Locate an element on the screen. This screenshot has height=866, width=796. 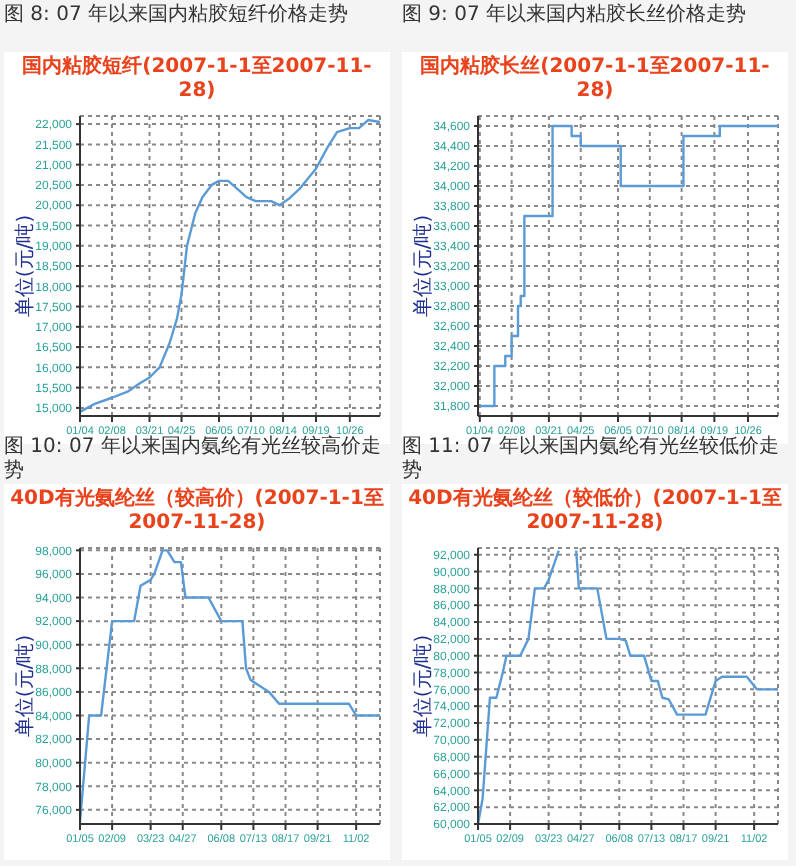
chart-title: 图 10: 07 年以来国内氨纶有光丝较高价走势 is located at coordinates (193, 460).